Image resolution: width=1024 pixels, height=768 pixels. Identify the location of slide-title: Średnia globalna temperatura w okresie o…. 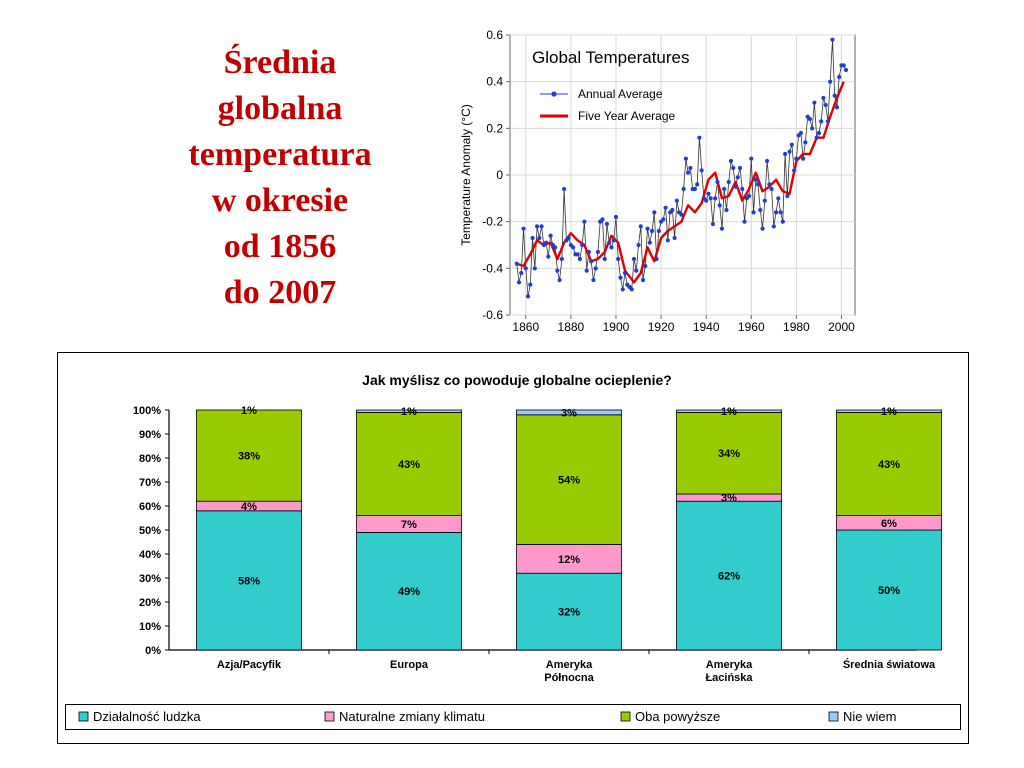
(280, 178).